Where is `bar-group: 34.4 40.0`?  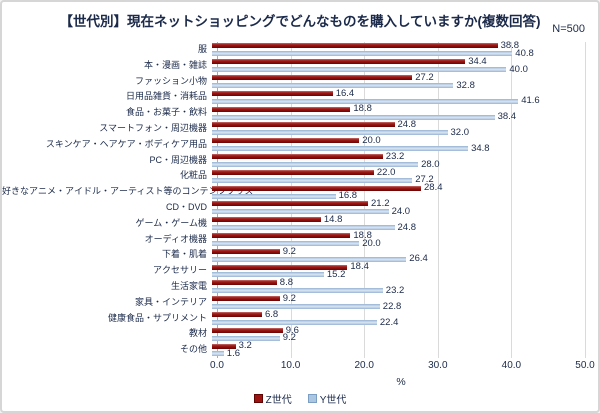 bar-group: 34.4 40.0 is located at coordinates (405, 65).